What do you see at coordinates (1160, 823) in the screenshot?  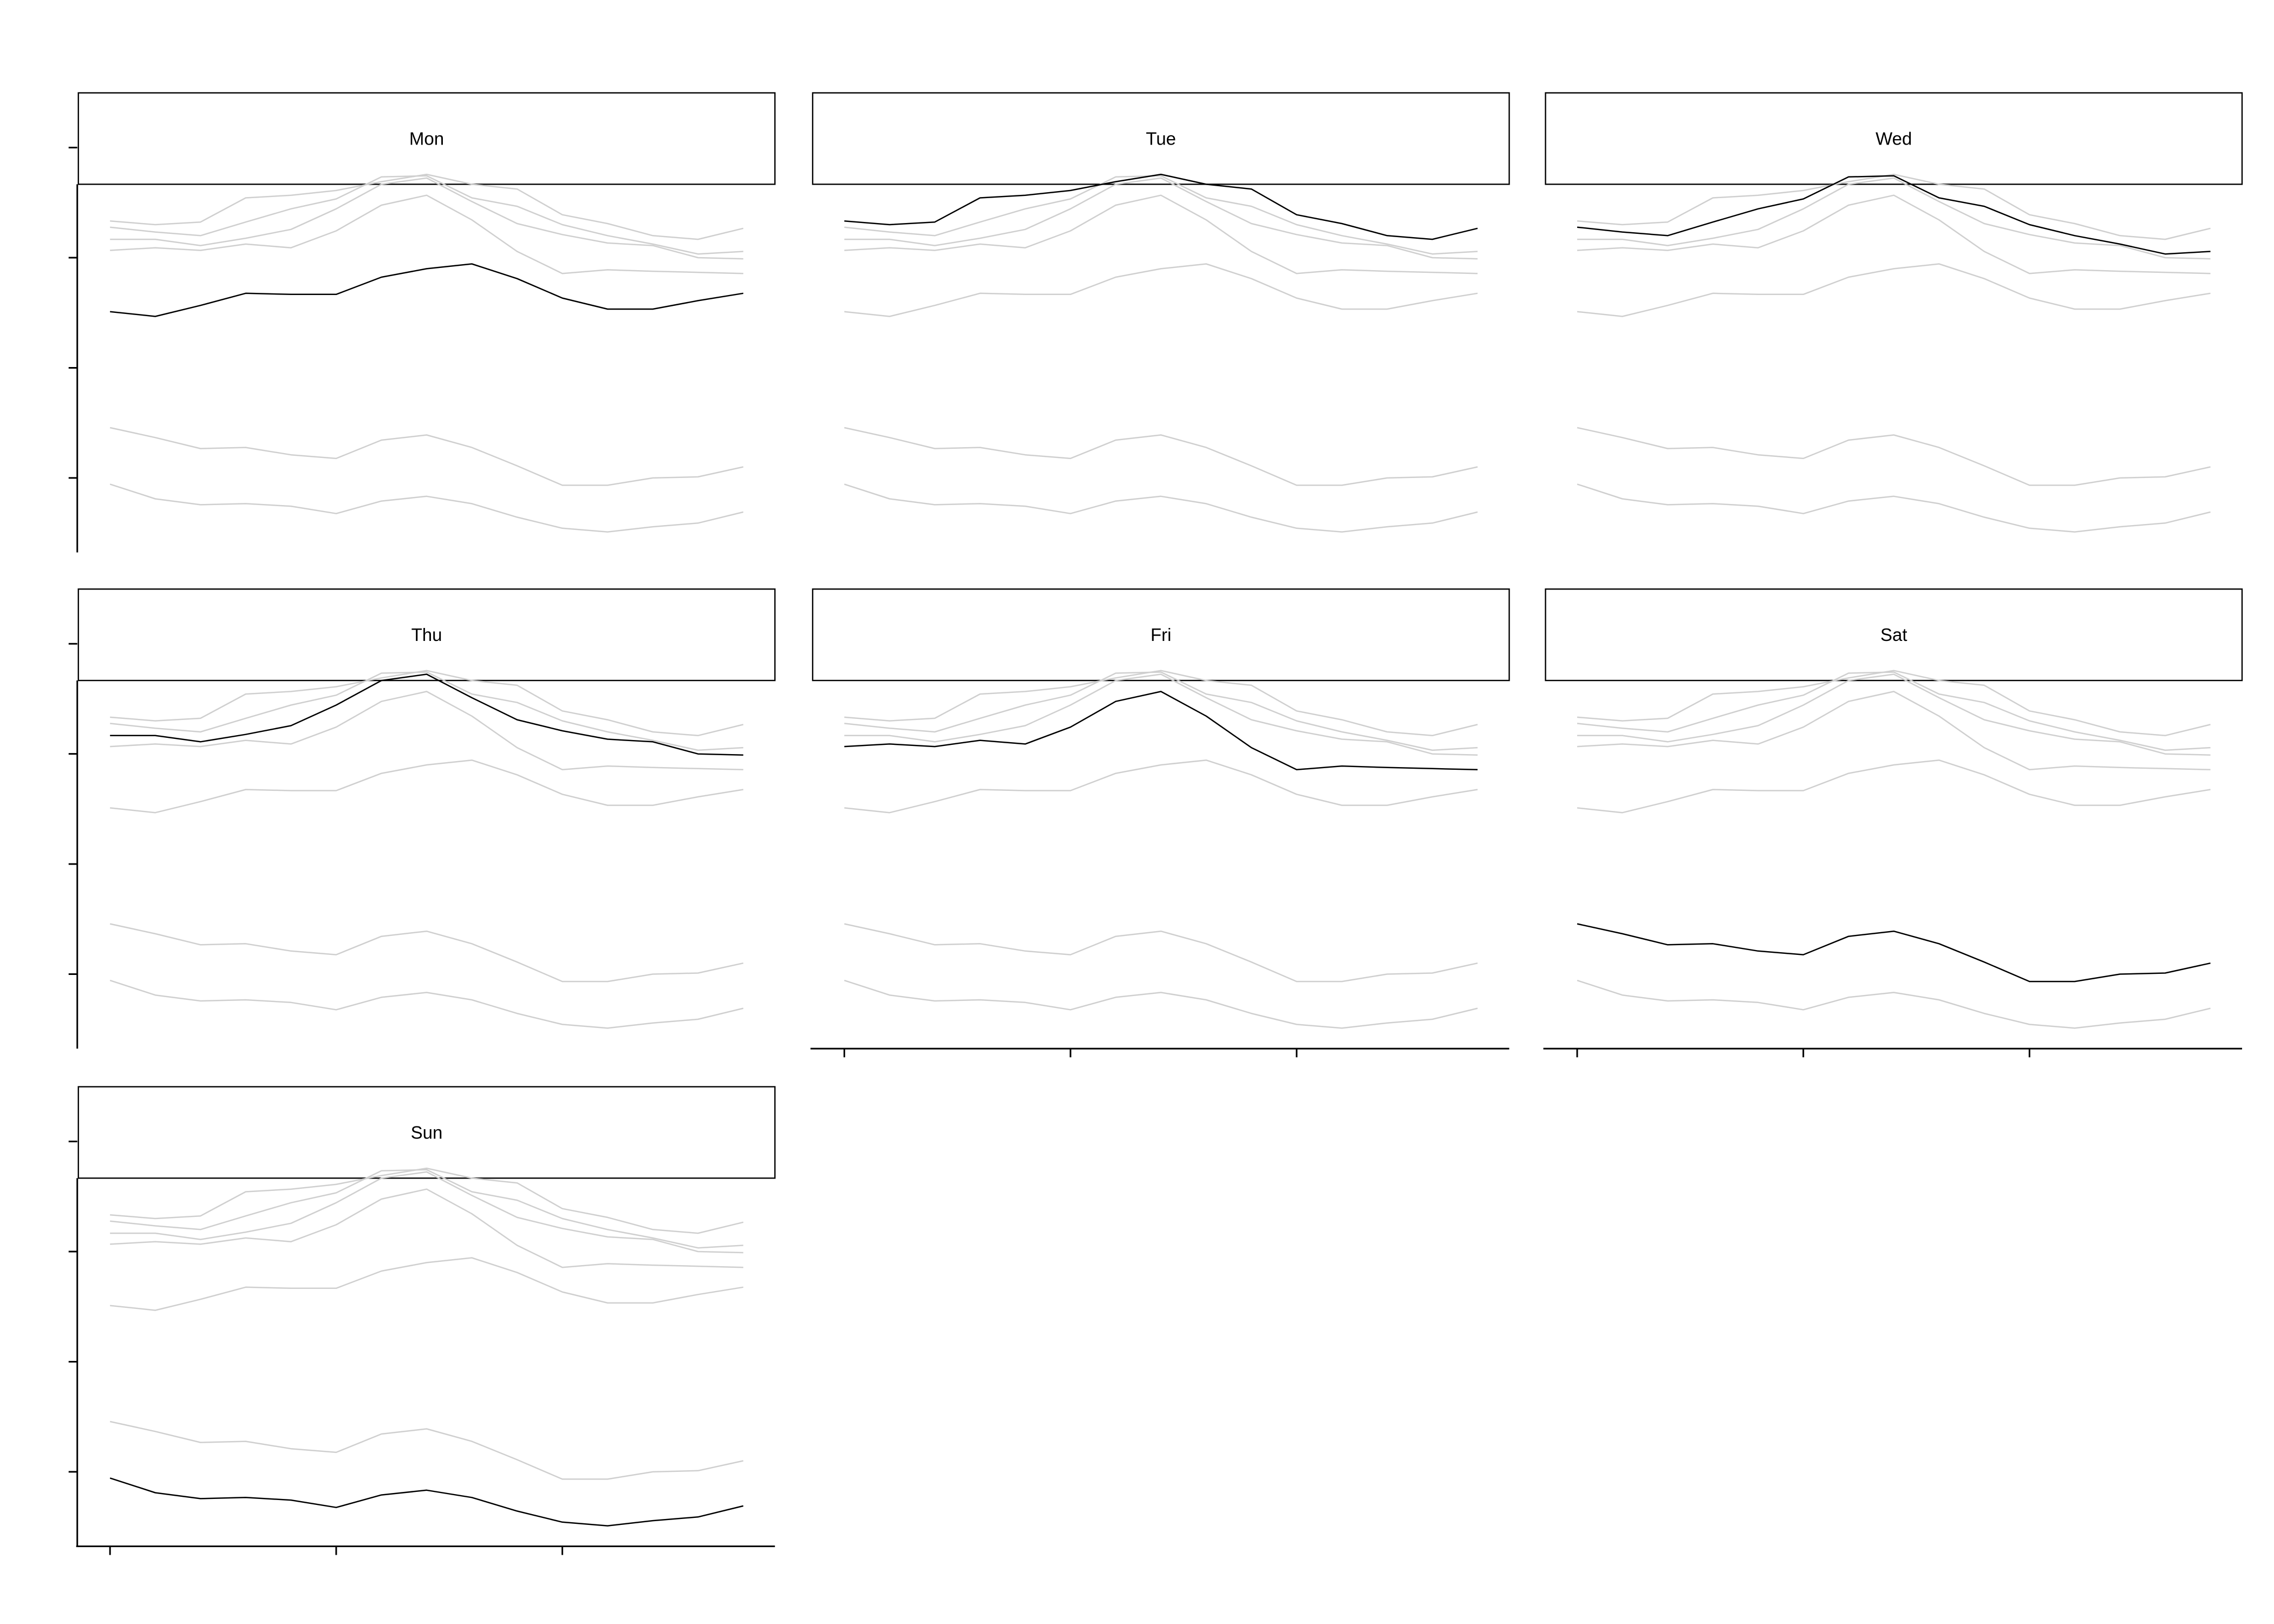 I see `facet-panel-fri: Fri` at bounding box center [1160, 823].